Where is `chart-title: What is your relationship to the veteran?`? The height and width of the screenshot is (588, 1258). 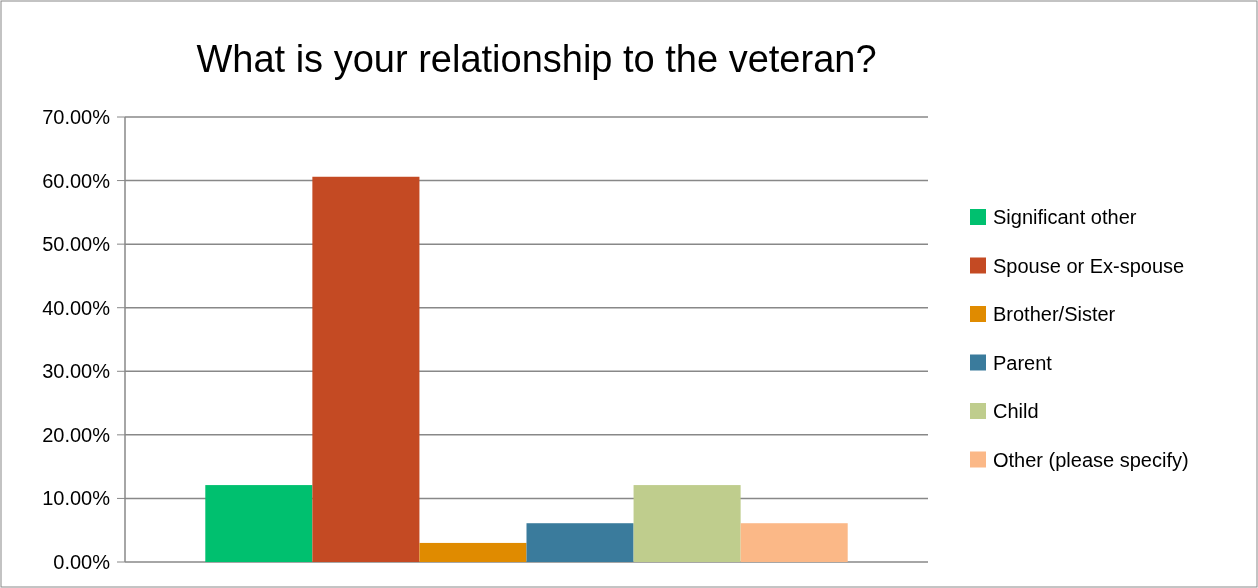
chart-title: What is your relationship to the veteran? is located at coordinates (536, 59).